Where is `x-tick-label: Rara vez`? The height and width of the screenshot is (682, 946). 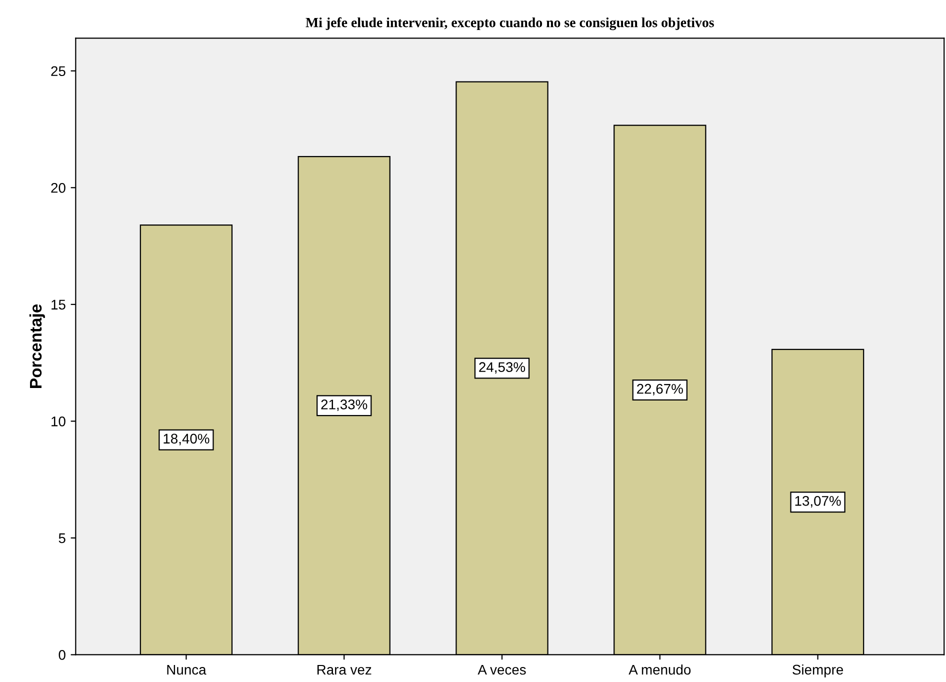
x-tick-label: Rara vez is located at coordinates (344, 669).